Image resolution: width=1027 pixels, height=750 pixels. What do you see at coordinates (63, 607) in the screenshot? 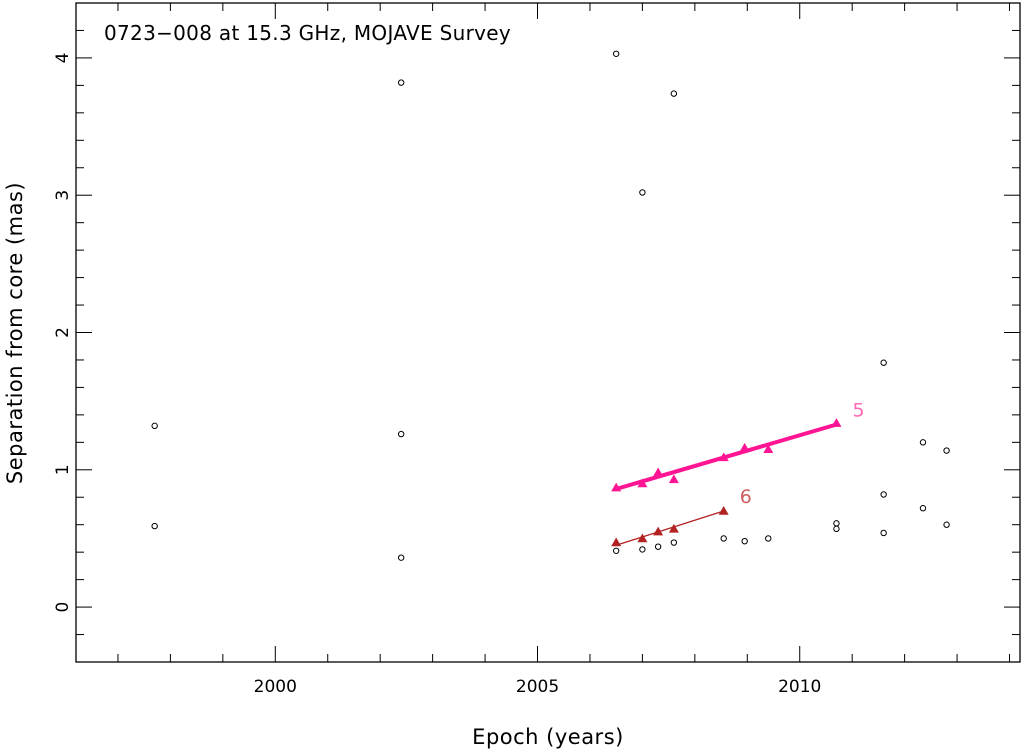
I see `y-tick-label: 0` at bounding box center [63, 607].